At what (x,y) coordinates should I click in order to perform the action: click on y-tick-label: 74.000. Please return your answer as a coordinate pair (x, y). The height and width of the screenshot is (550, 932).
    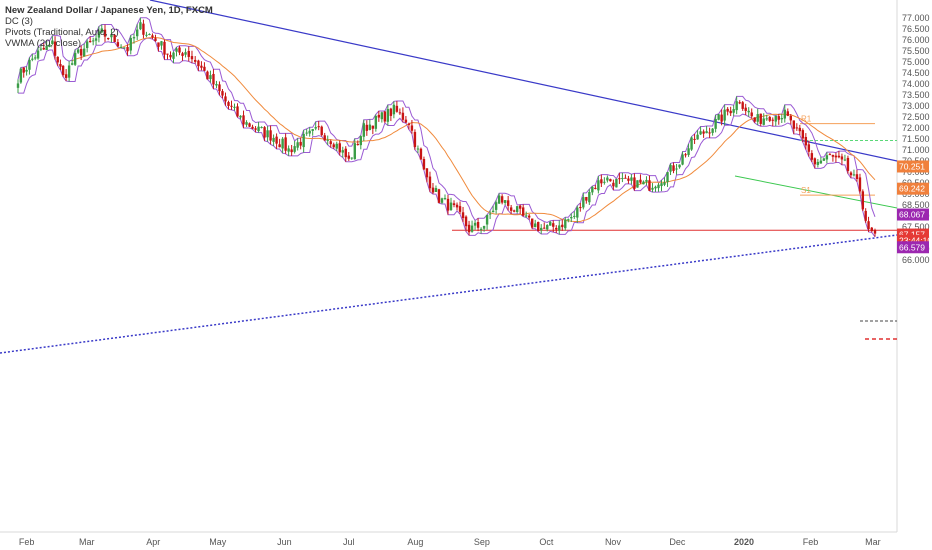
    Looking at the image, I should click on (916, 84).